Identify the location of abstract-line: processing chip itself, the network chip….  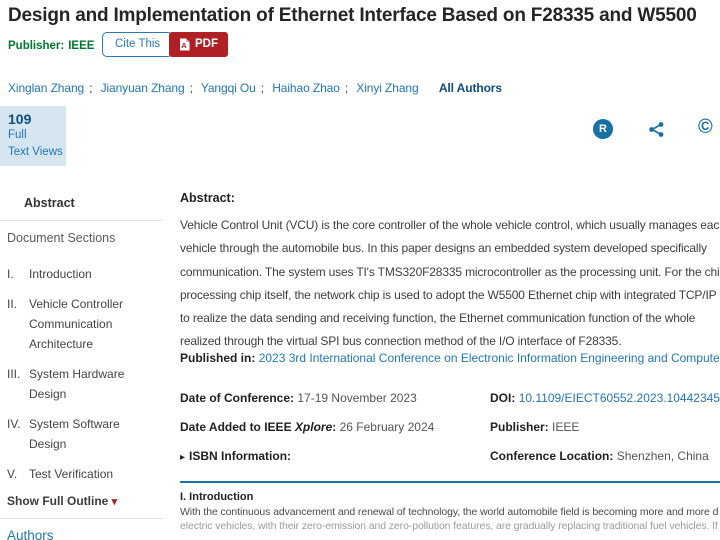
(448, 294).